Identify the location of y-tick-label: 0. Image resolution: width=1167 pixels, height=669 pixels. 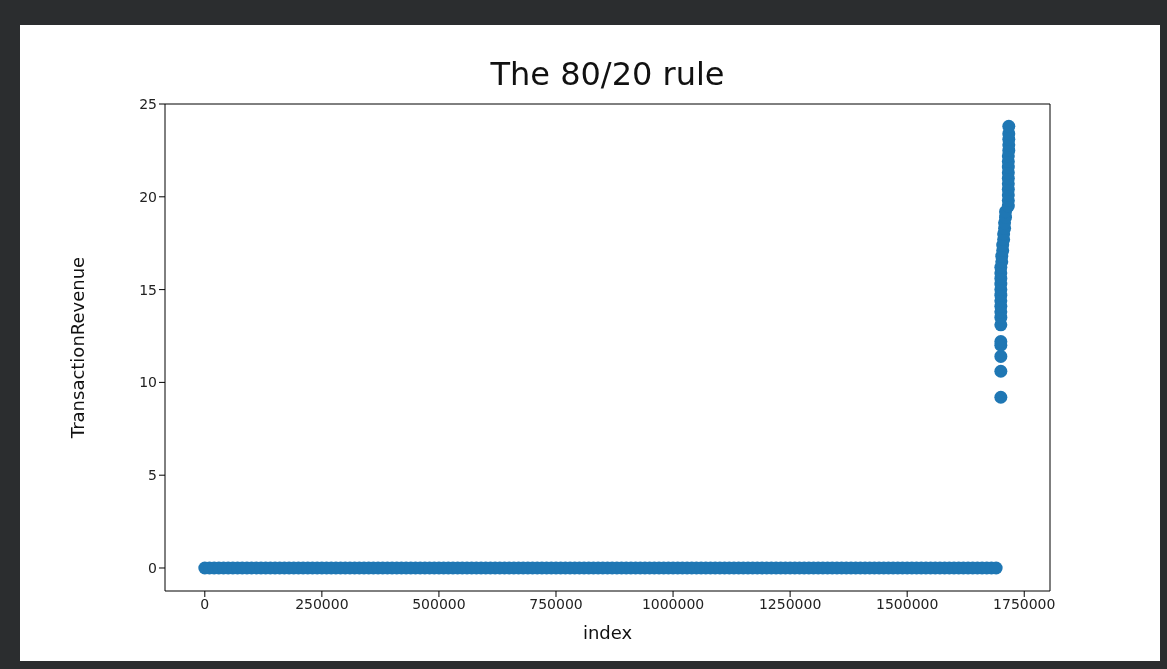
(152, 567).